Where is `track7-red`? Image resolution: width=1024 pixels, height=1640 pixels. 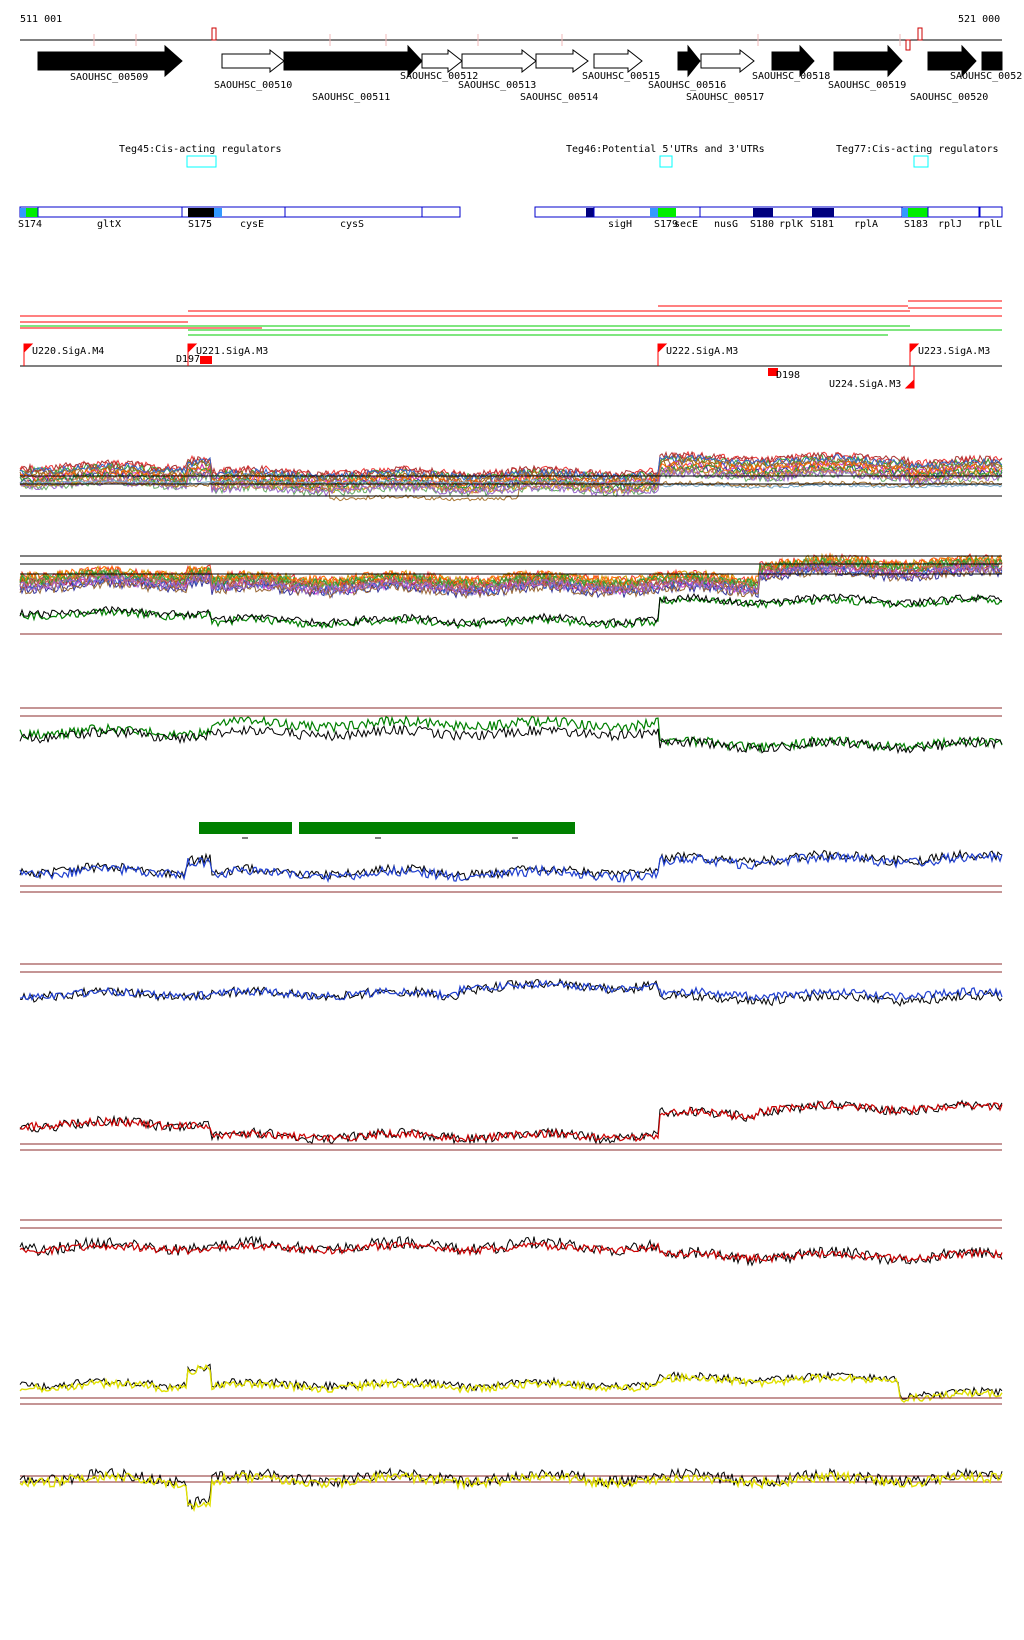 track7-red is located at coordinates (511, 1252).